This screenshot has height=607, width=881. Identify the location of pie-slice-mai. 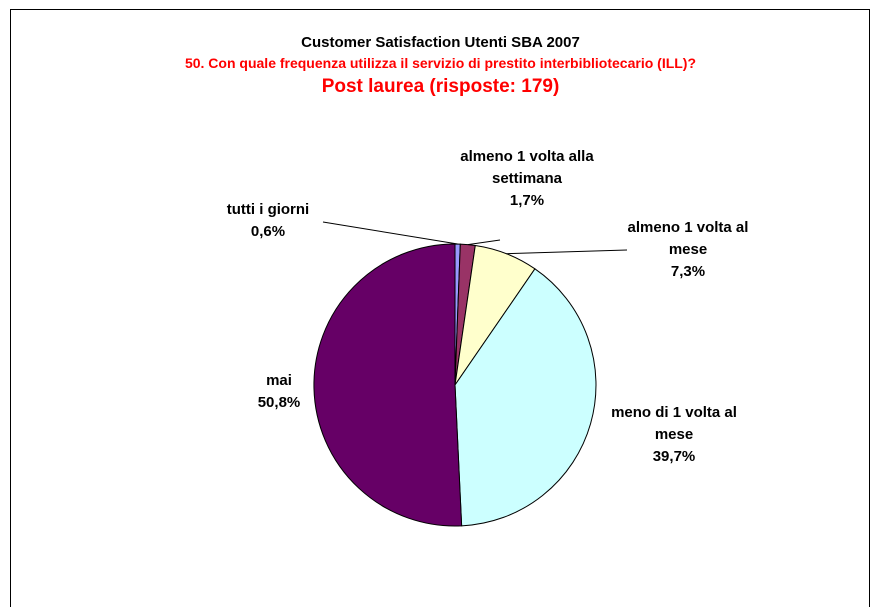
(388, 385).